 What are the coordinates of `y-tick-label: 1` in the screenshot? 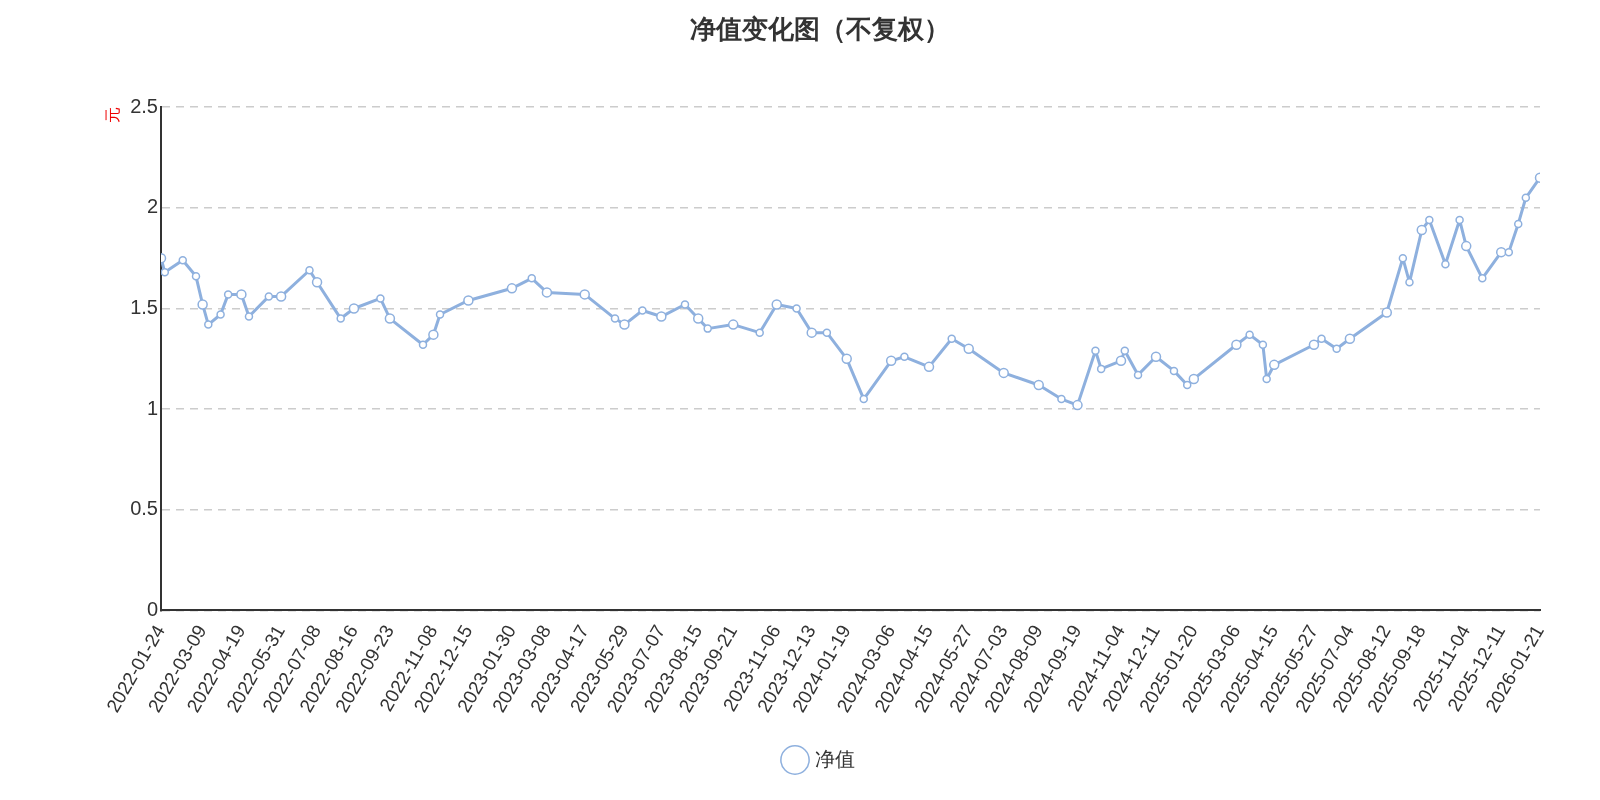 It's located at (152, 407).